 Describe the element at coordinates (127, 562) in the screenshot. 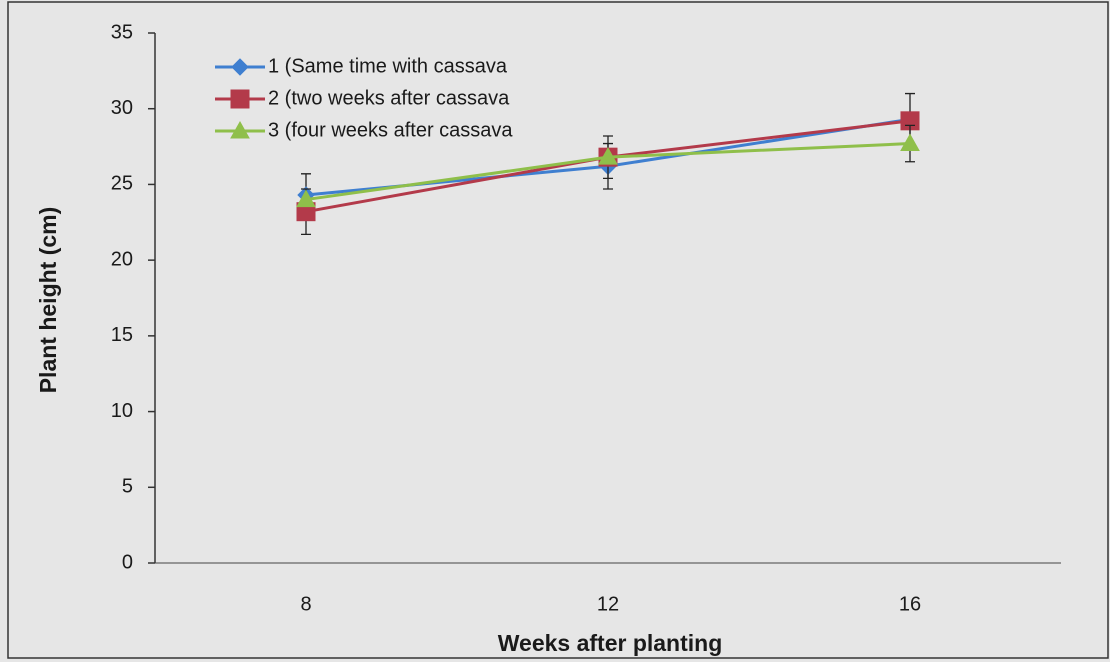

I see `y-tick-label: 0` at that location.